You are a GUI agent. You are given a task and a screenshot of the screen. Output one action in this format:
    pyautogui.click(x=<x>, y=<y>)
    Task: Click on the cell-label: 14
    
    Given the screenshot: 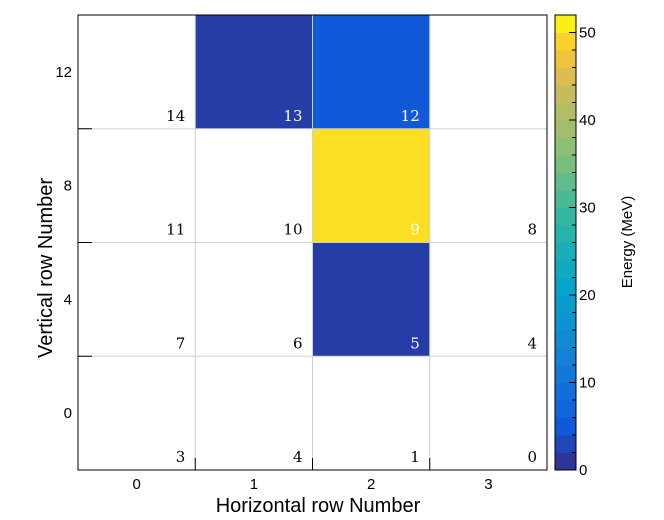 What is the action you would take?
    pyautogui.click(x=175, y=116)
    